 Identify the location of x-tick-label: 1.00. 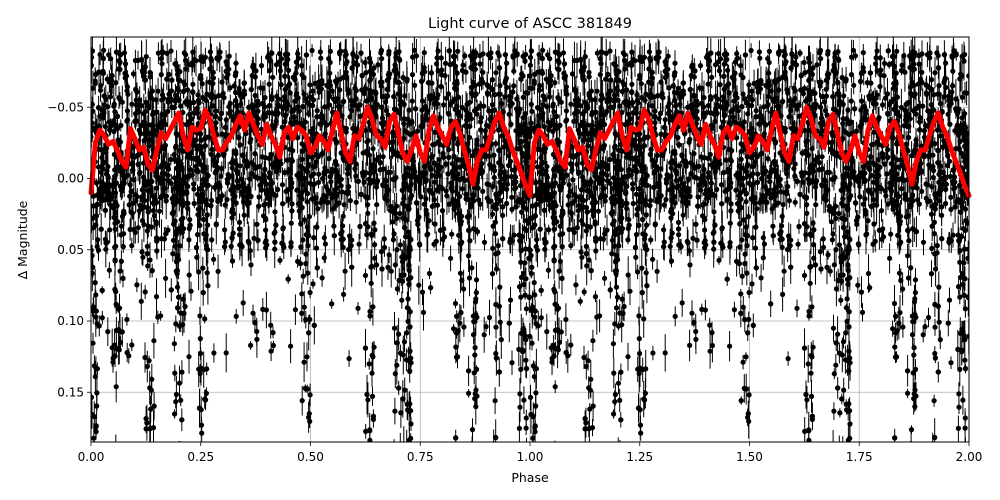
(530, 457).